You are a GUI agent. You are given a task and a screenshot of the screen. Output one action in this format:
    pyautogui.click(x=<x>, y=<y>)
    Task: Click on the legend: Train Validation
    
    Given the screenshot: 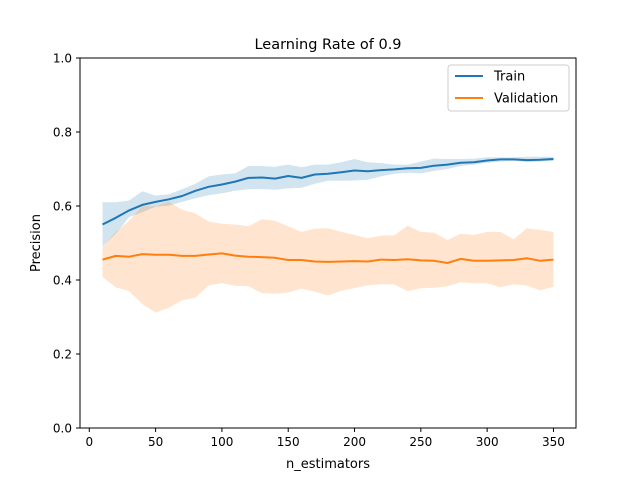 What is the action you would take?
    pyautogui.click(x=508, y=88)
    